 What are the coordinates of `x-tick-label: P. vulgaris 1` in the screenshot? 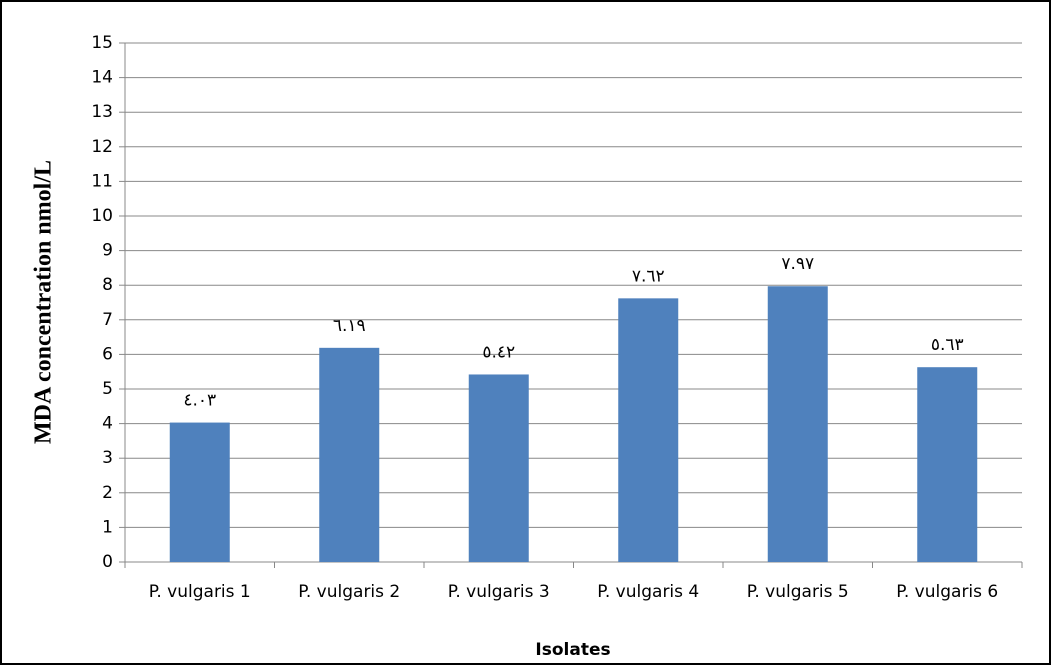 It's located at (200, 592).